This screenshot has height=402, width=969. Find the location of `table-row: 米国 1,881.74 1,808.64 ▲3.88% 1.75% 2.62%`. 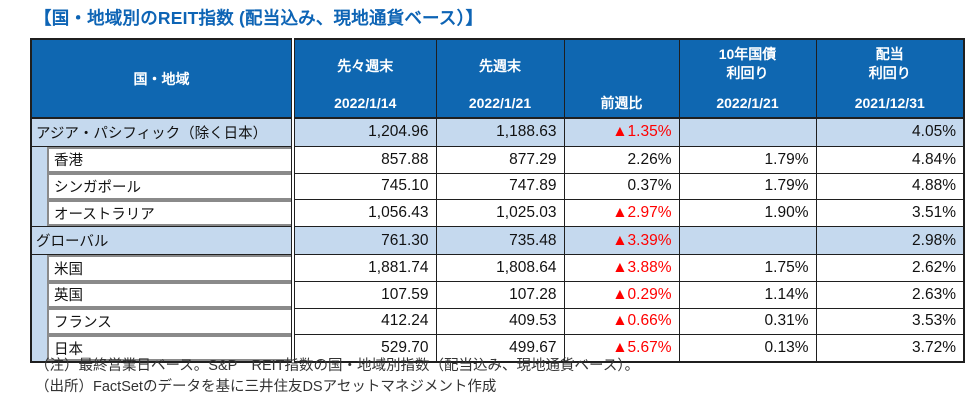

table-row: 米国 1,881.74 1,808.64 ▲3.88% 1.75% 2.62% is located at coordinates (498, 268).